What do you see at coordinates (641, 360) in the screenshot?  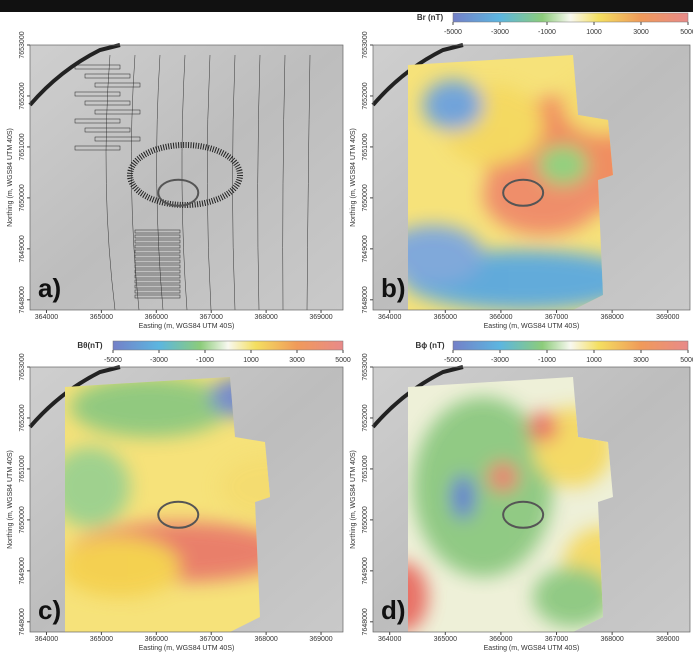 I see `colorbar-tick-label: 3000` at bounding box center [641, 360].